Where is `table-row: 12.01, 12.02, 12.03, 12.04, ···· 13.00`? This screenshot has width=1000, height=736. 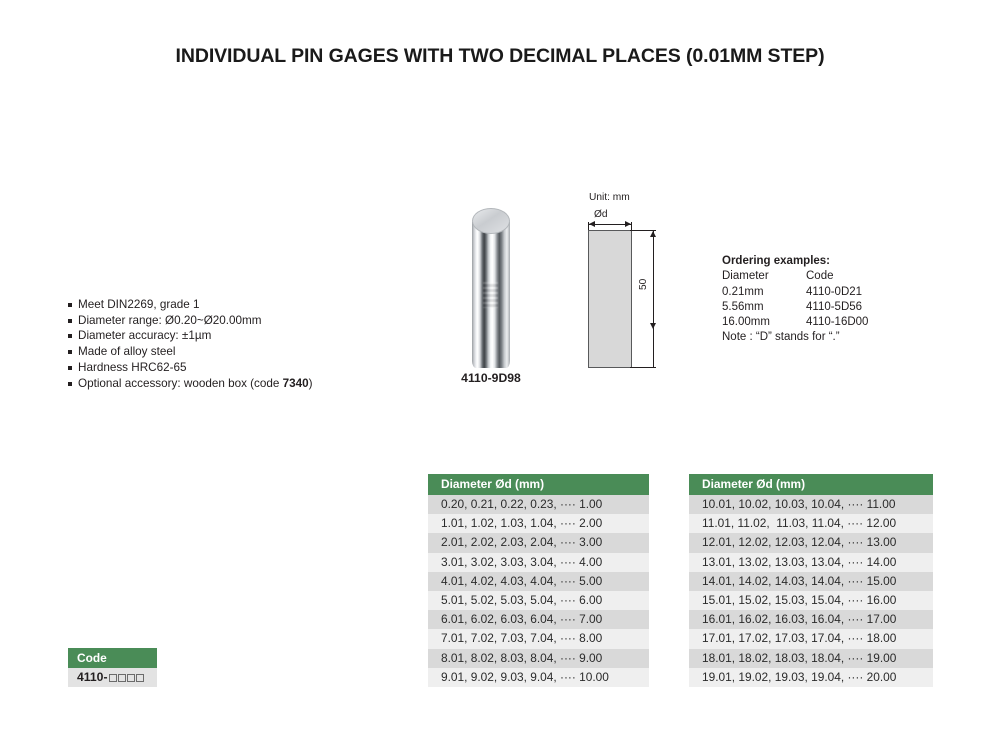 table-row: 12.01, 12.02, 12.03, 12.04, ···· 13.00 is located at coordinates (811, 543).